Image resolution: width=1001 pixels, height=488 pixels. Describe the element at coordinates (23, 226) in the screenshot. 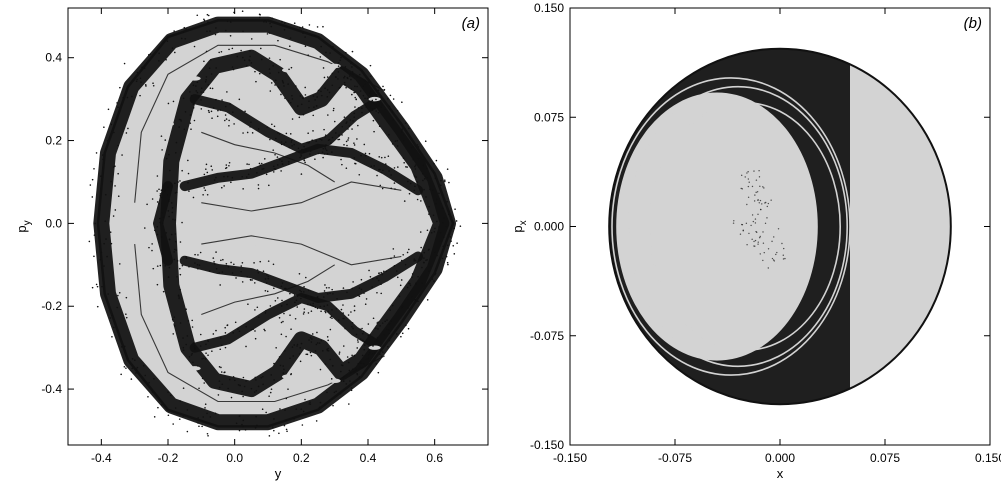

I see `y-axis-label: py` at that location.